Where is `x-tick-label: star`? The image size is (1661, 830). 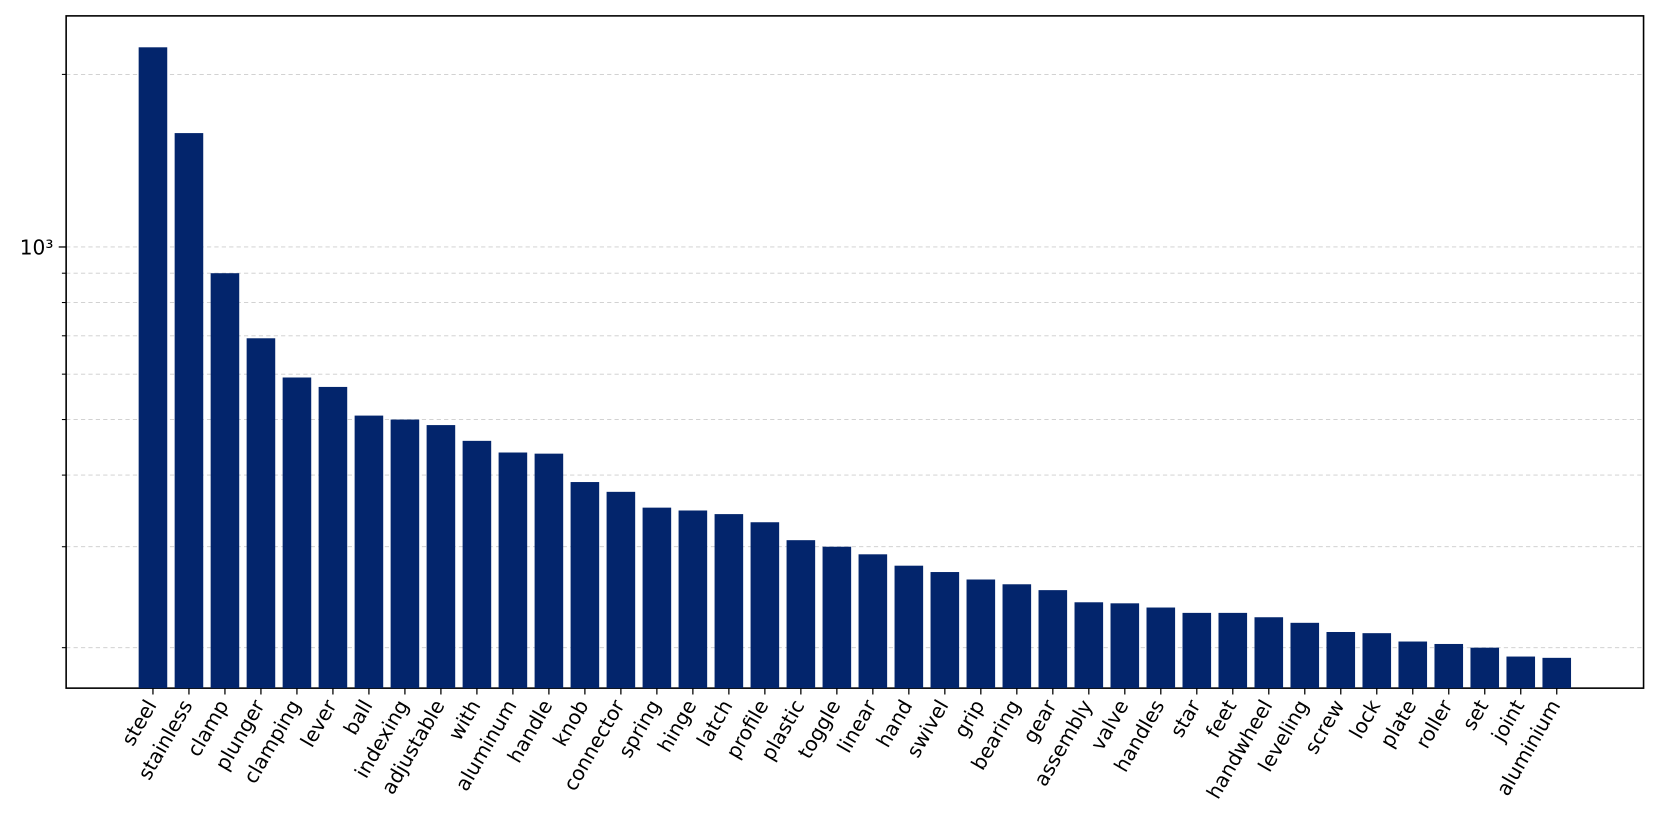
x-tick-label: star is located at coordinates (1185, 718).